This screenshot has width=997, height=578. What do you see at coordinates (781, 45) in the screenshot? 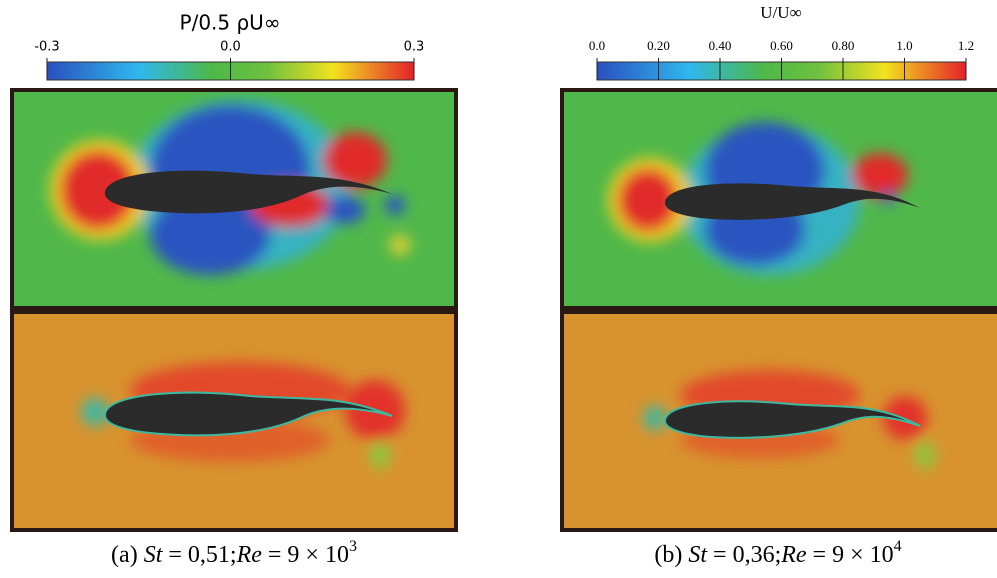
I see `colorbar-tick-label: 0.60` at bounding box center [781, 45].